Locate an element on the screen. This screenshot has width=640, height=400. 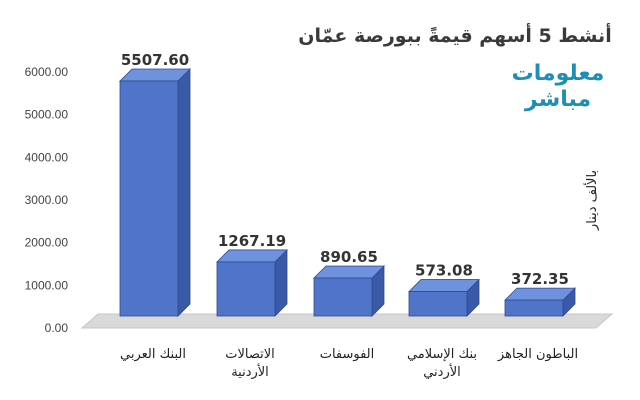
y-tick-label: 1000.00 is located at coordinates (47, 285).